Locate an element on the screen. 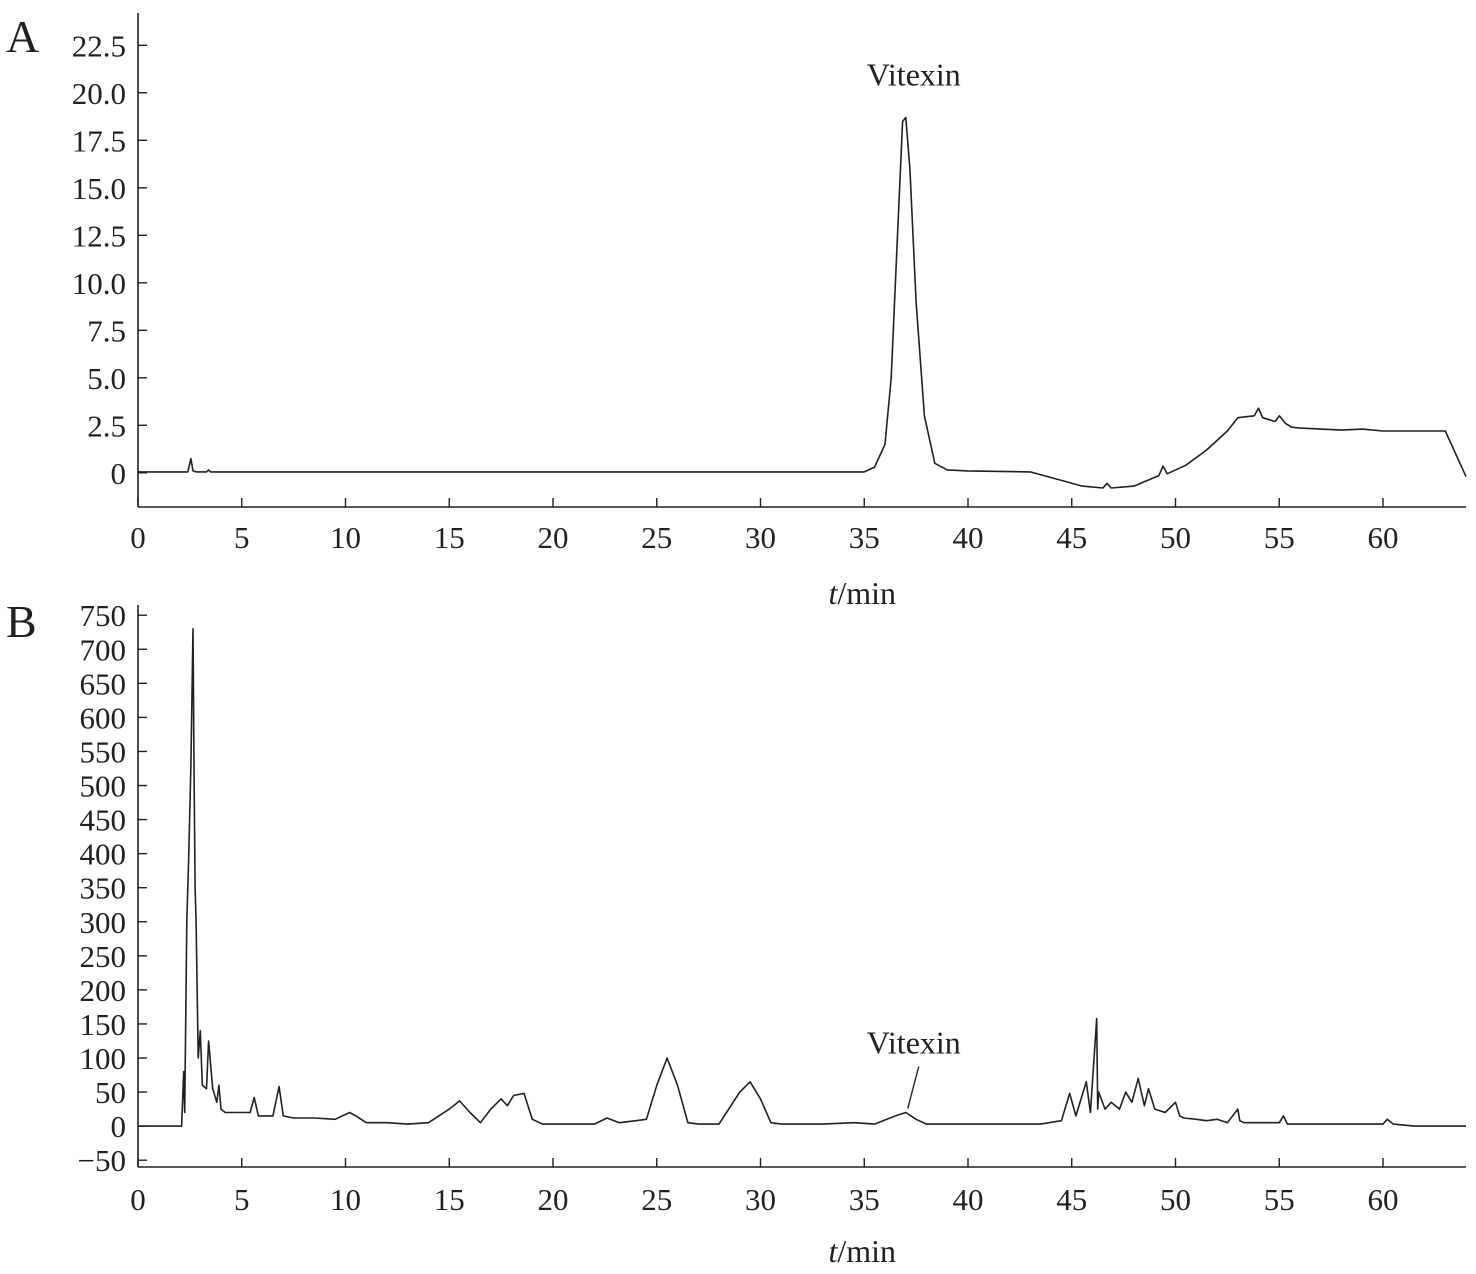  y-tick-label: 350 is located at coordinates (103, 888).